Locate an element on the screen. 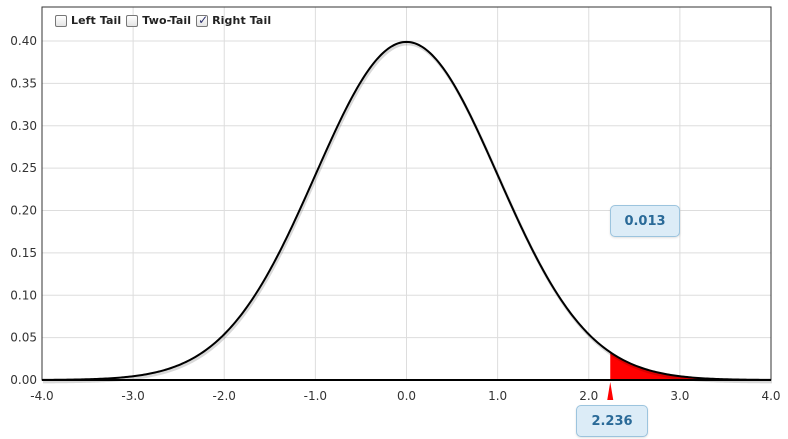 This screenshot has height=439, width=788. x-tick-label: -1.0 is located at coordinates (315, 396).